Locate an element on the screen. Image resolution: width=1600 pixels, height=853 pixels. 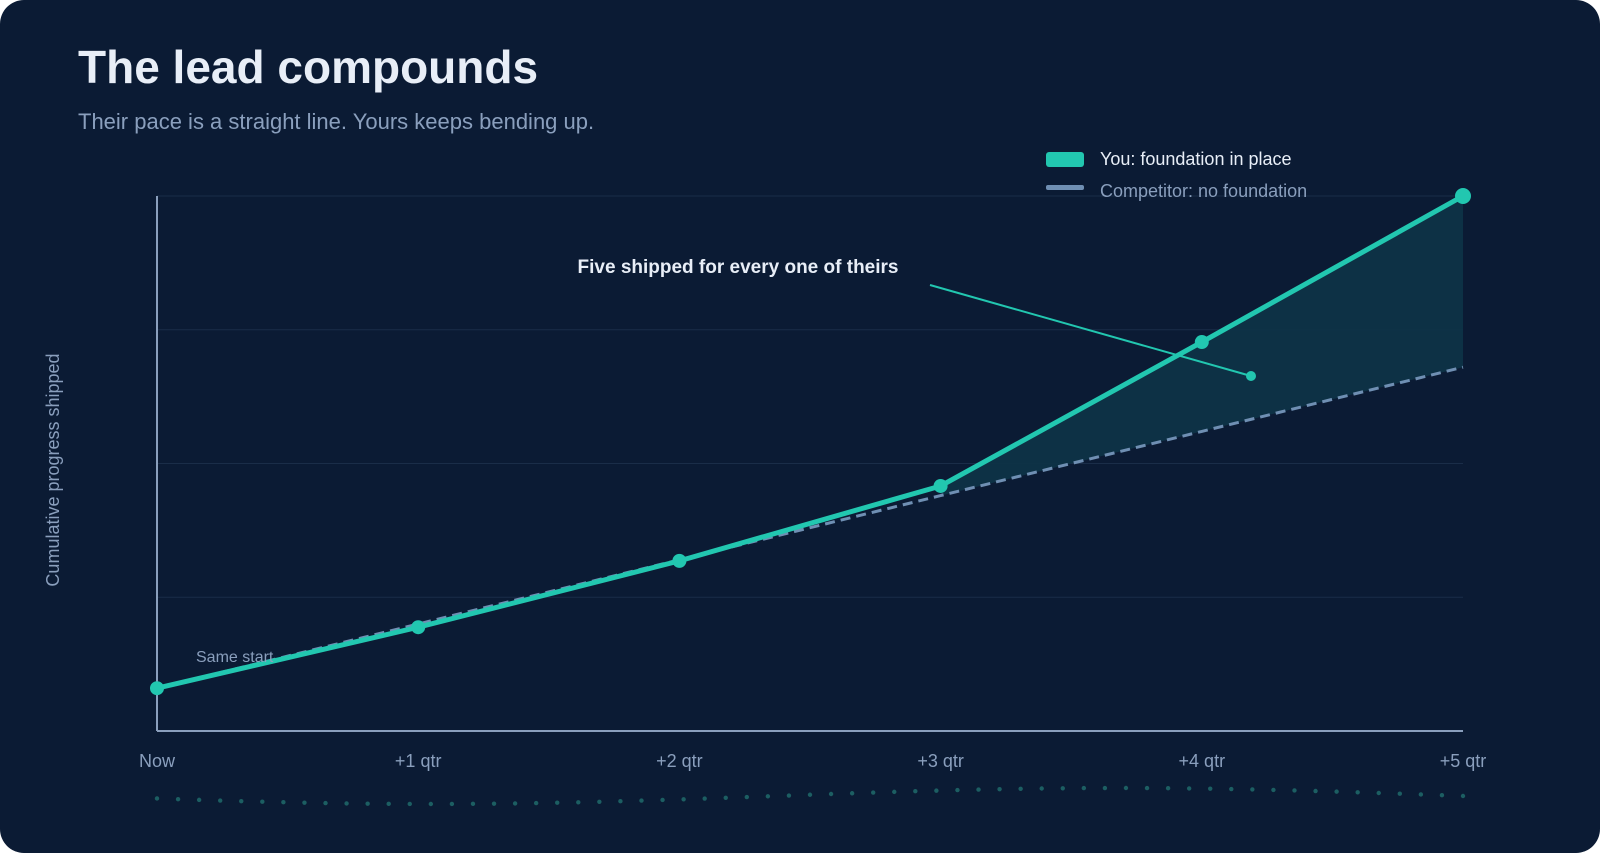
x-tick-label: +4 qtr is located at coordinates (1202, 761).